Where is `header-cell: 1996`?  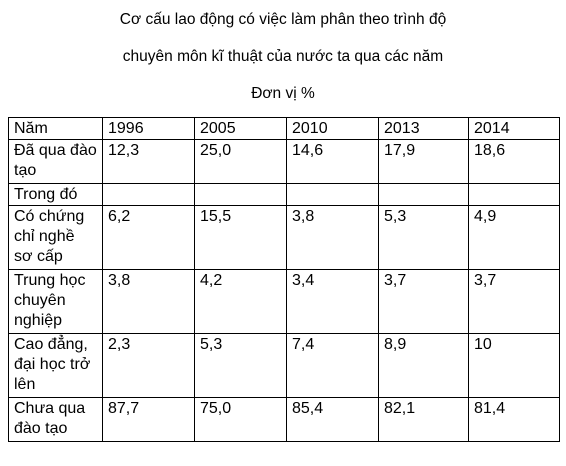 header-cell: 1996 is located at coordinates (148, 128).